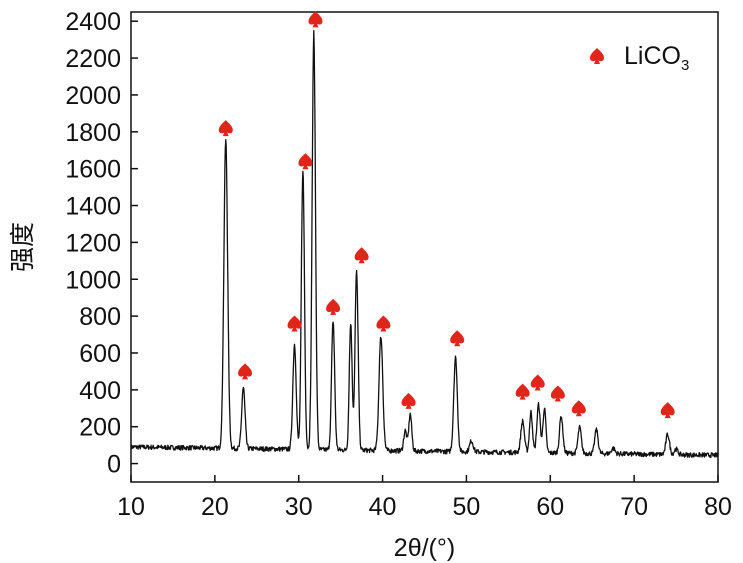 The image size is (743, 563). Describe the element at coordinates (718, 507) in the screenshot. I see `x-tick-label: 80` at that location.